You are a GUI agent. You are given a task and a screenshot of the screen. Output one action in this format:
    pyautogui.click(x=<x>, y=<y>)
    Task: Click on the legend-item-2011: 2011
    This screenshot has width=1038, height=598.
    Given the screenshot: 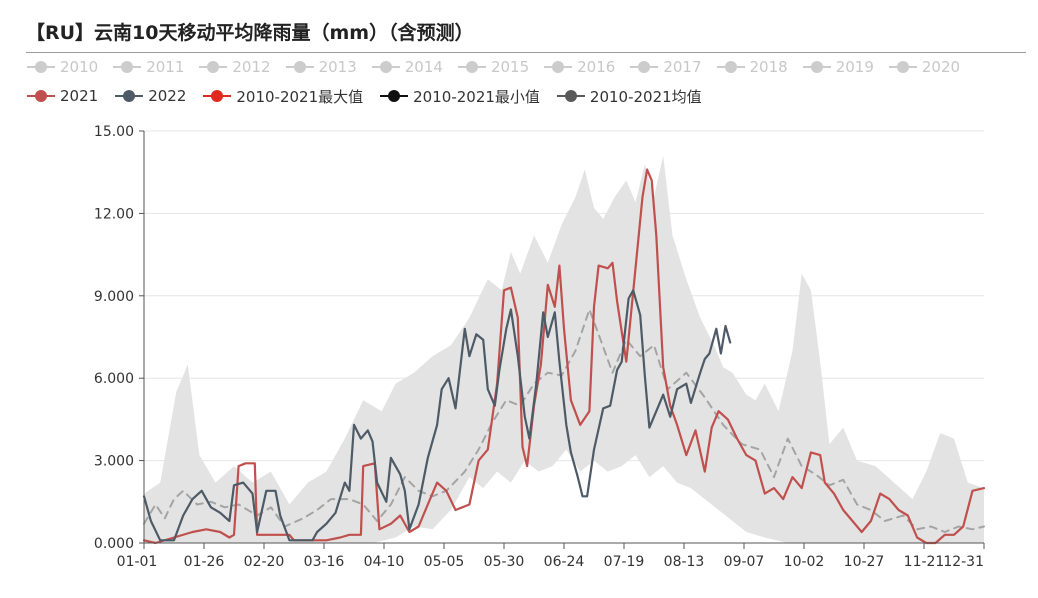 What is the action you would take?
    pyautogui.click(x=148, y=67)
    